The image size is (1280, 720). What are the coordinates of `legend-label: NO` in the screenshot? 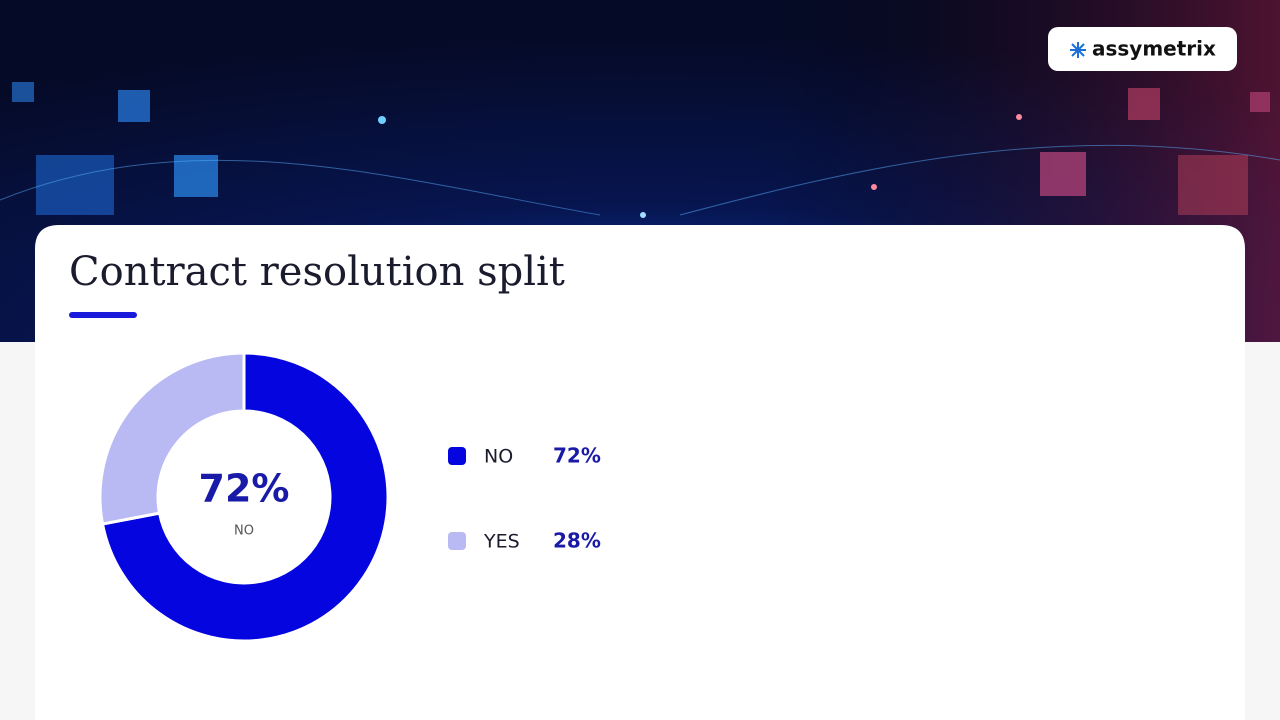 It's located at (498, 457).